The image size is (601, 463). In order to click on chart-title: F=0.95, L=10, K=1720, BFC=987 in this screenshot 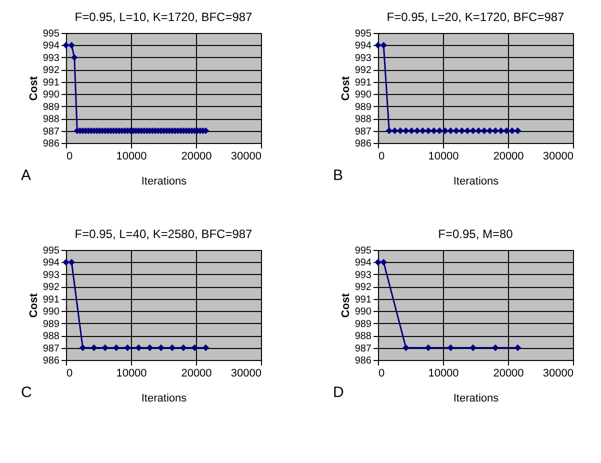, I will do `click(163, 17)`.